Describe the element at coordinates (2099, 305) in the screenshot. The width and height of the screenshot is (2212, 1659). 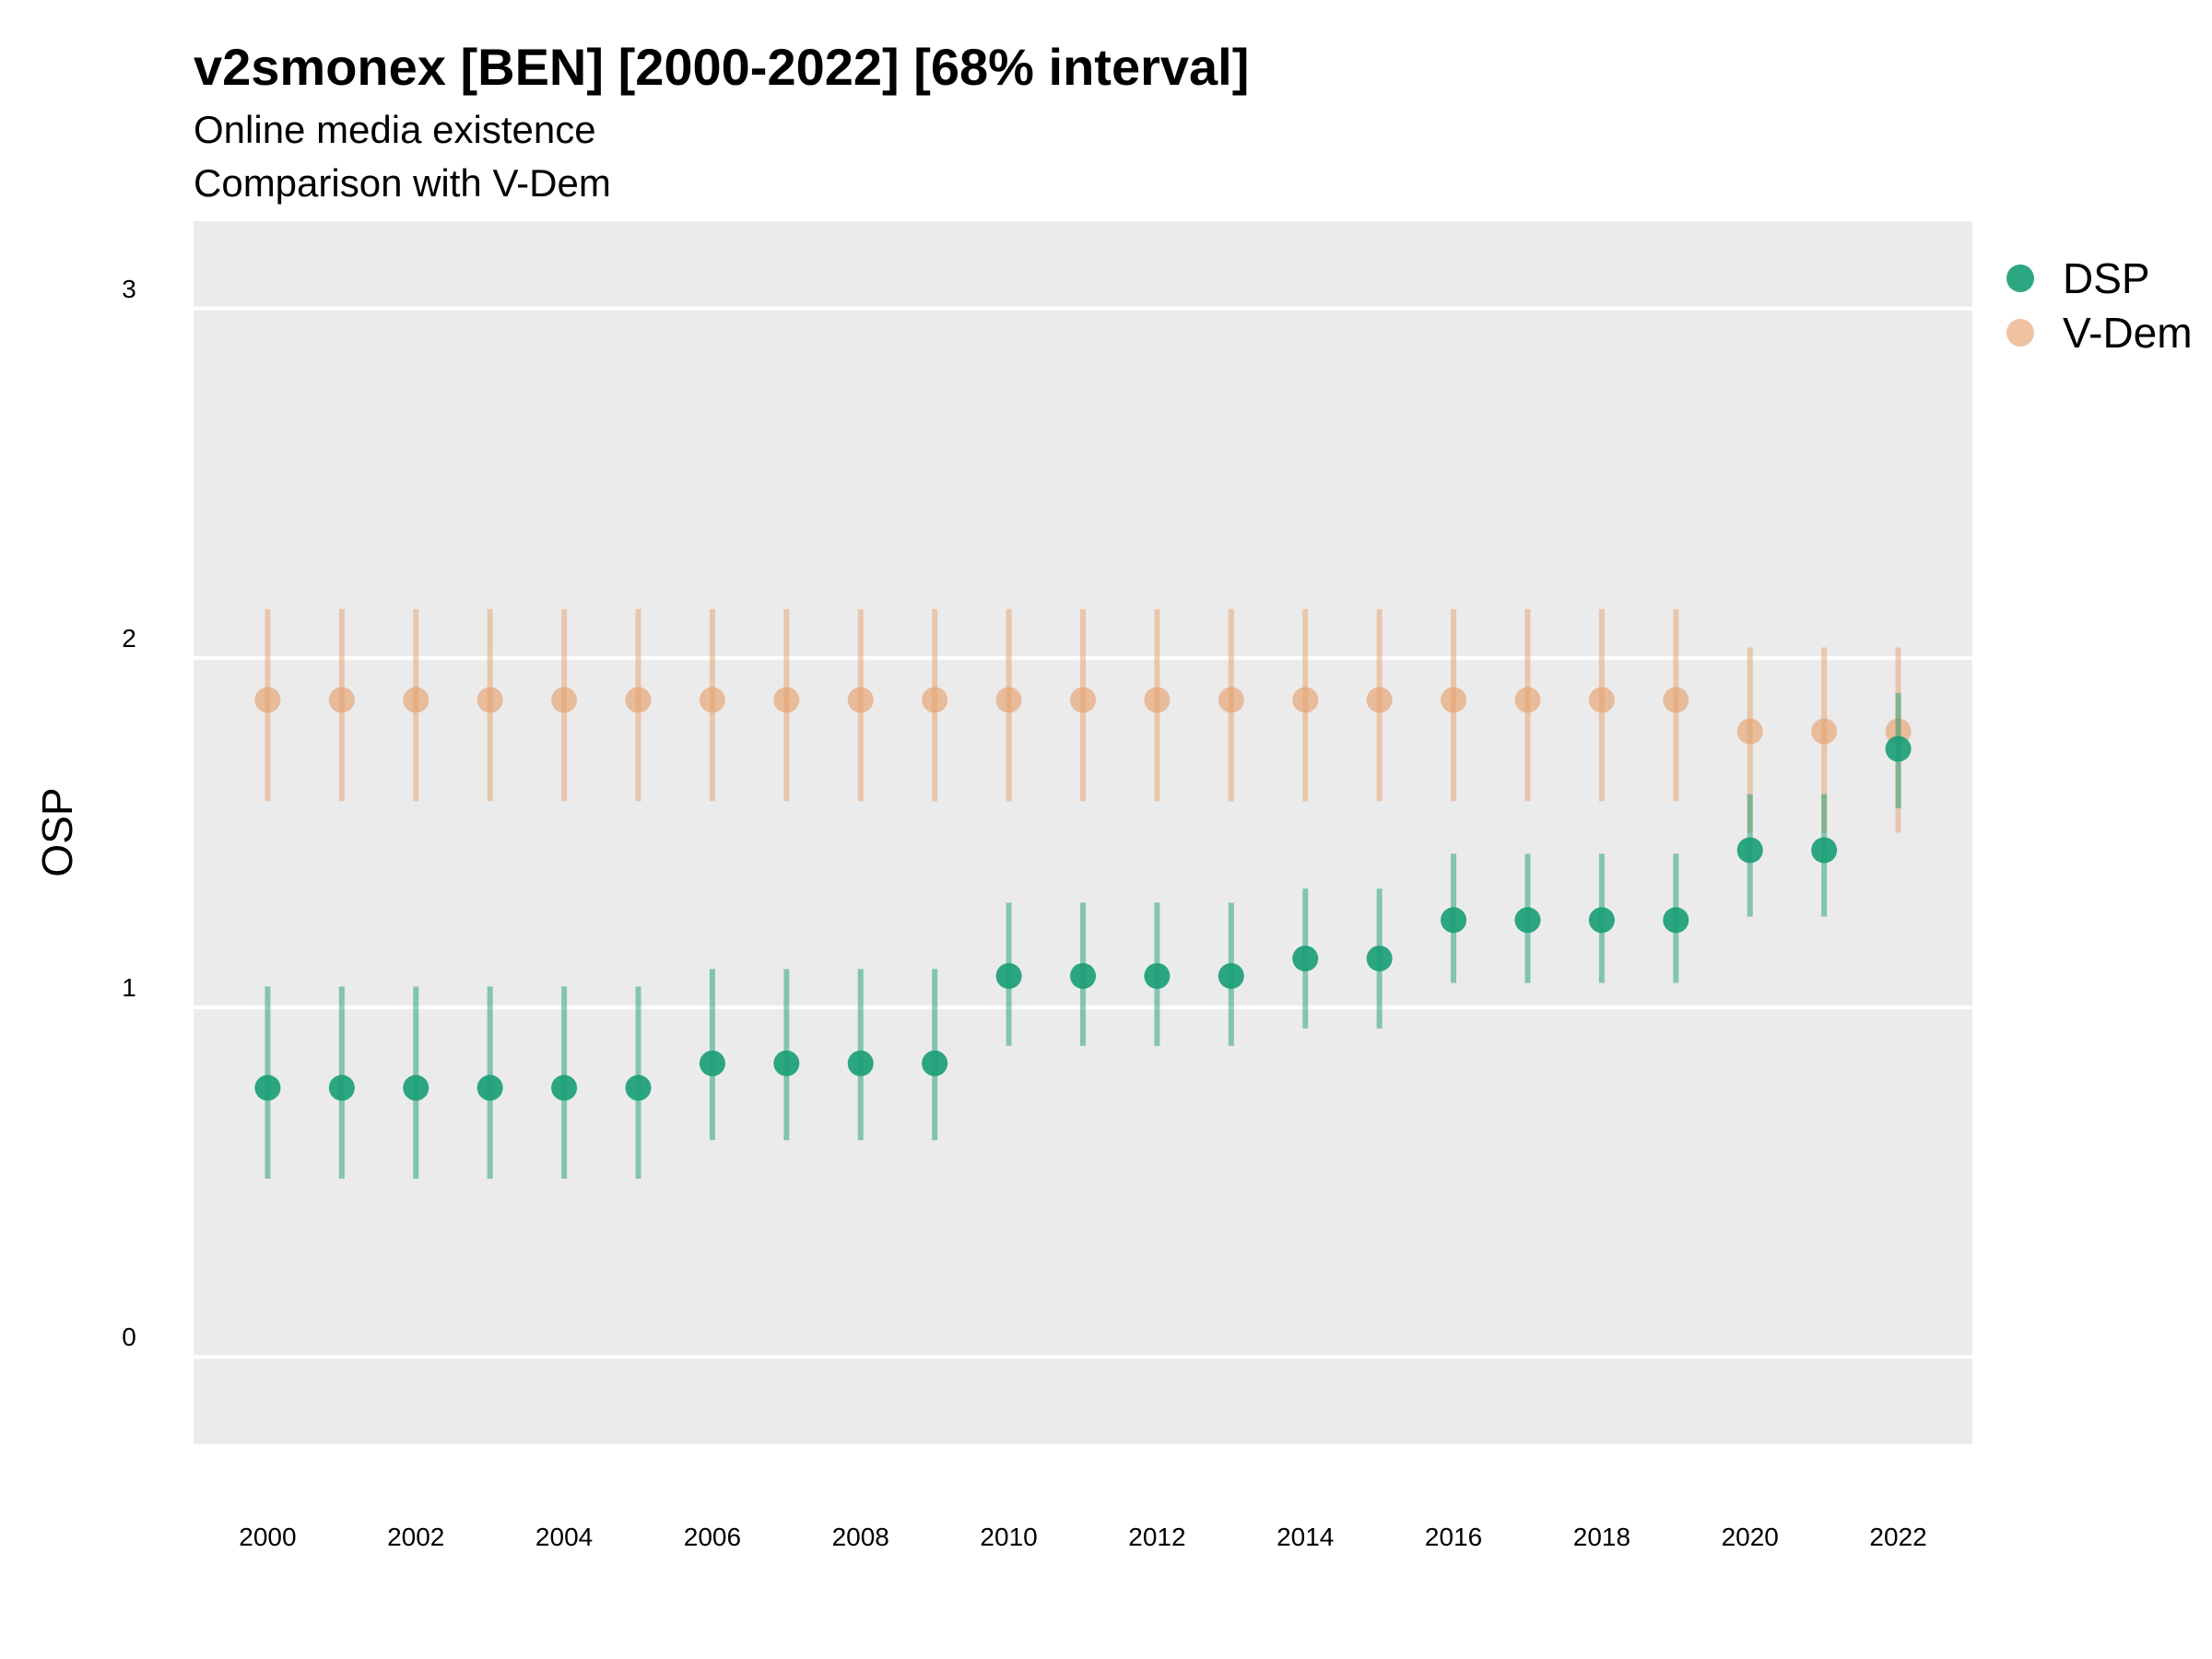
I see `legend: DSP V-Dem` at that location.